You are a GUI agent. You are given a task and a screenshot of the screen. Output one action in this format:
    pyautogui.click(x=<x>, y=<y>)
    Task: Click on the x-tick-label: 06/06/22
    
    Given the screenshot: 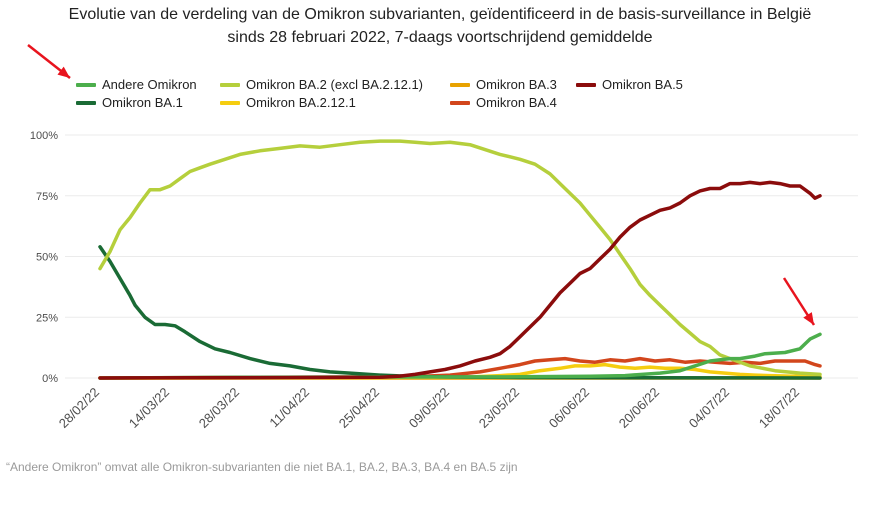 What is the action you would take?
    pyautogui.click(x=569, y=408)
    